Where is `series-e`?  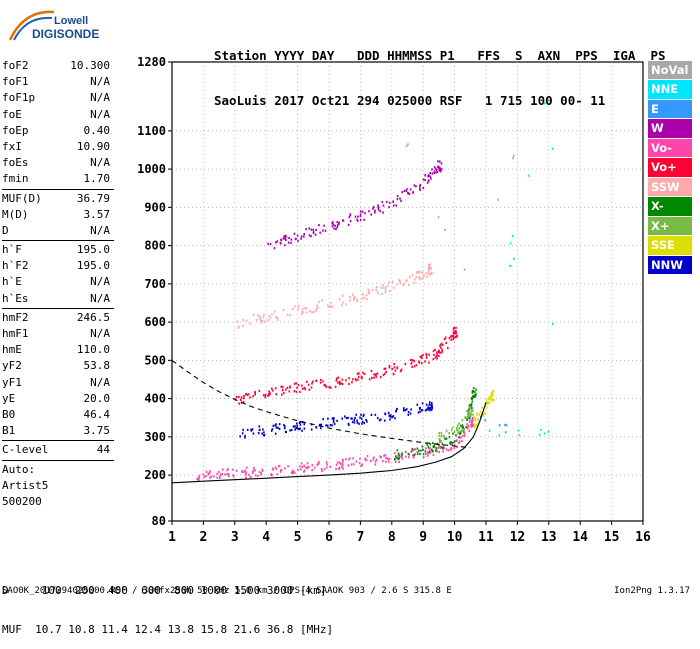 series-e is located at coordinates (493, 424).